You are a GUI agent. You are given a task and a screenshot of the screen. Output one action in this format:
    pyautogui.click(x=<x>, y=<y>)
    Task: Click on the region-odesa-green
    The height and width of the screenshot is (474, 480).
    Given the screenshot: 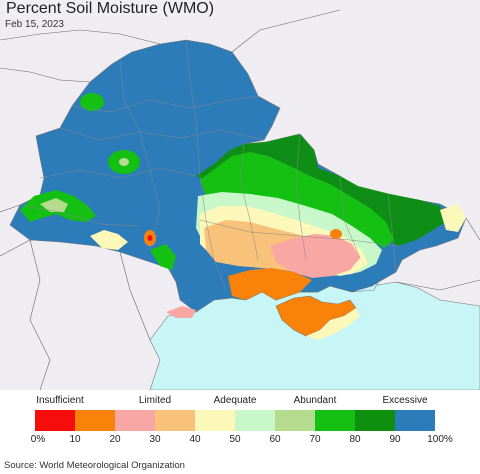 What is the action you would take?
    pyautogui.click(x=163, y=257)
    